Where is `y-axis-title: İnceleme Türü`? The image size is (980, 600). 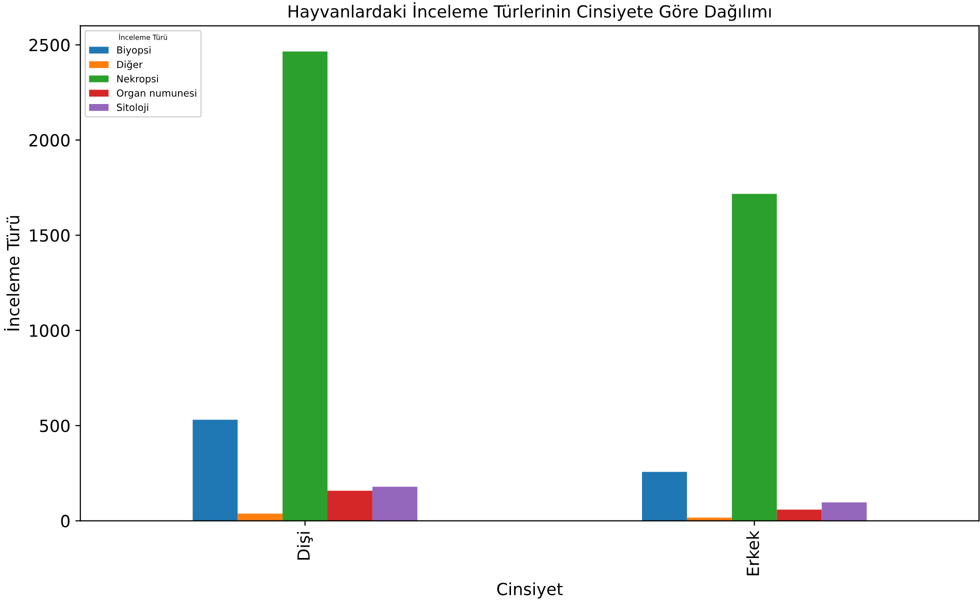
y-axis-title: İnceleme Türü is located at coordinates (12, 273).